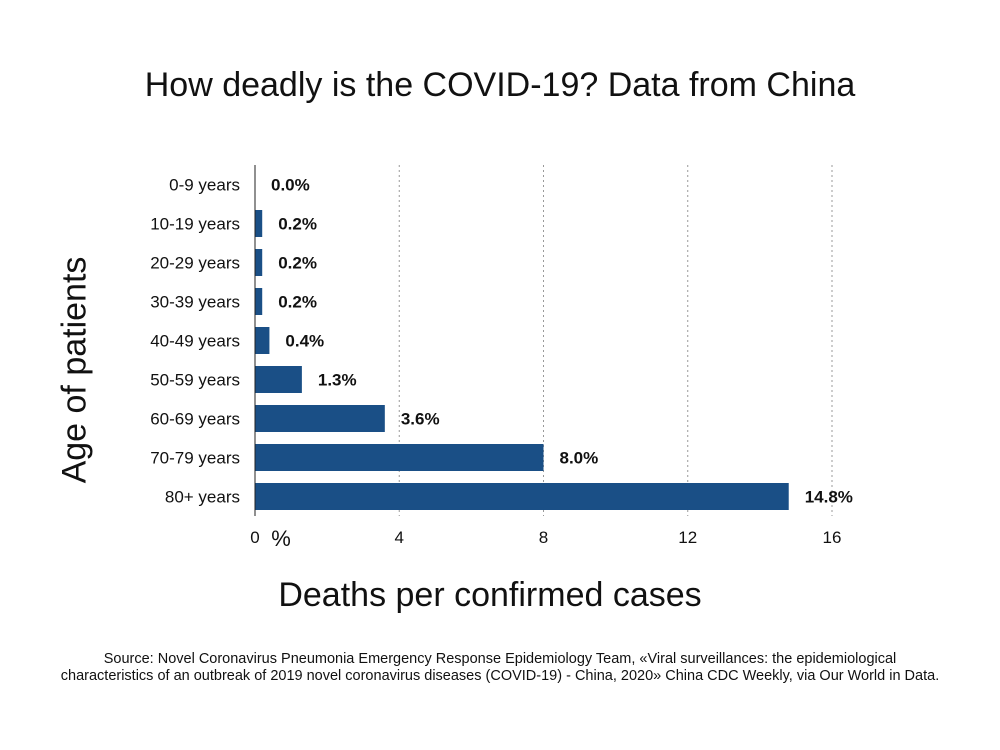 This screenshot has width=1000, height=750. I want to click on value-label: 3.6%, so click(420, 419).